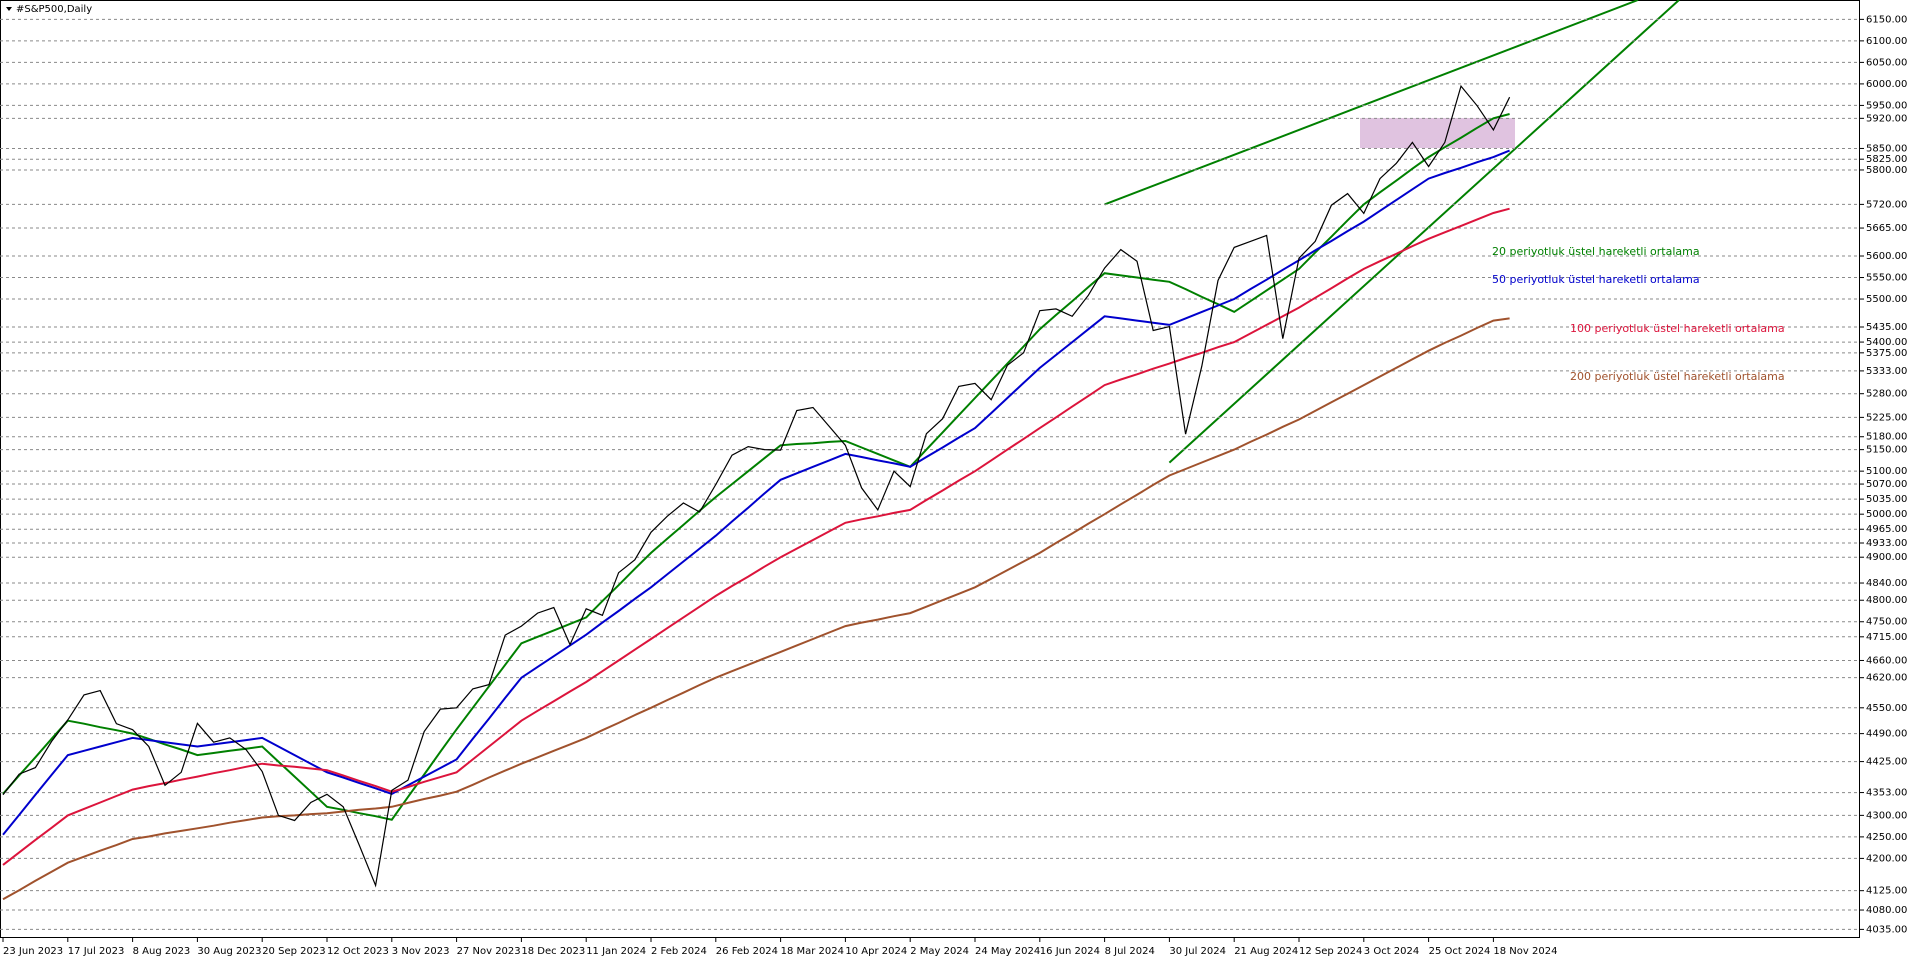  Describe the element at coordinates (1886, 762) in the screenshot. I see `y-tick-label: 4425.00` at that location.